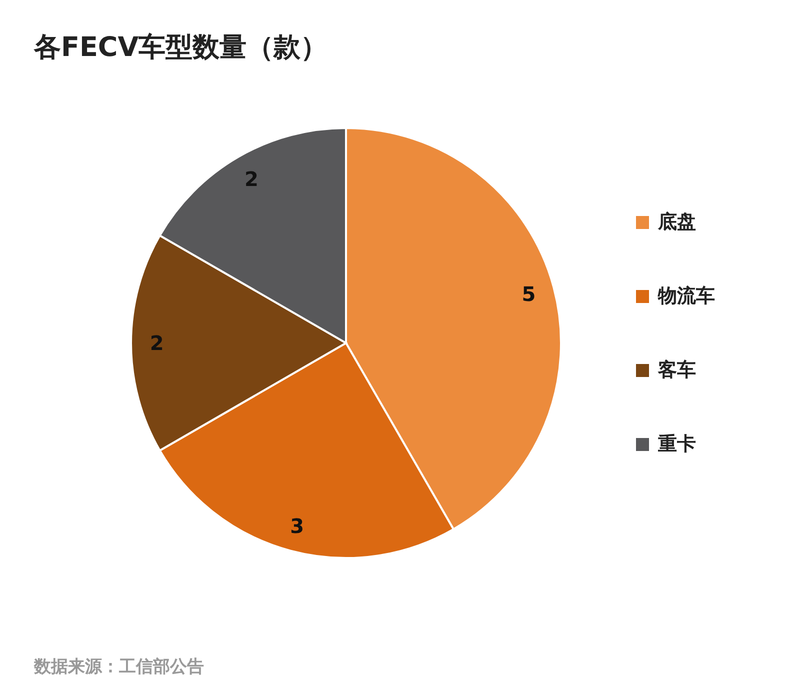 The height and width of the screenshot is (688, 800). Describe the element at coordinates (297, 526) in the screenshot. I see `data-label: 3` at that location.